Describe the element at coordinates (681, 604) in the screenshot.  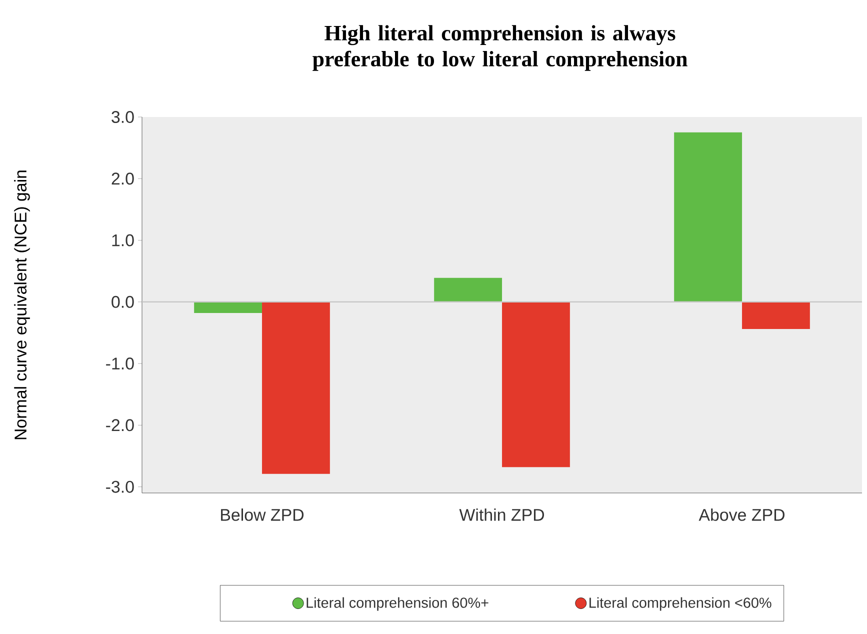
I see `legend-label: Literal comprehension <60%` at that location.